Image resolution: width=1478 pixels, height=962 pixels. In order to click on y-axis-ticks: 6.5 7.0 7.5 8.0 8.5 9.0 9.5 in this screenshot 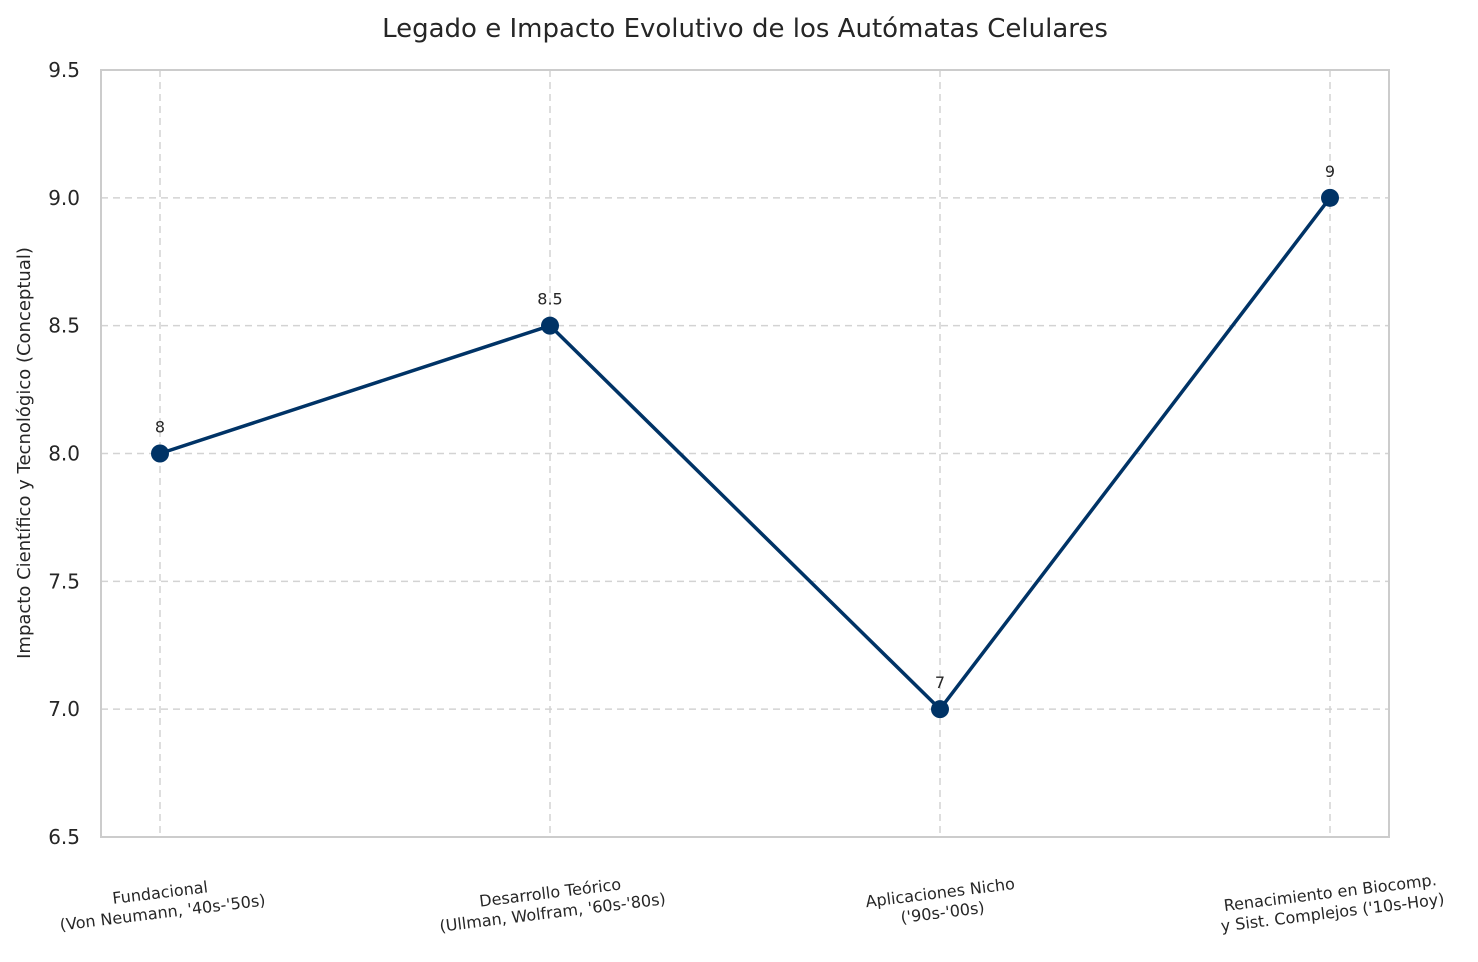, I will do `click(64, 453)`.